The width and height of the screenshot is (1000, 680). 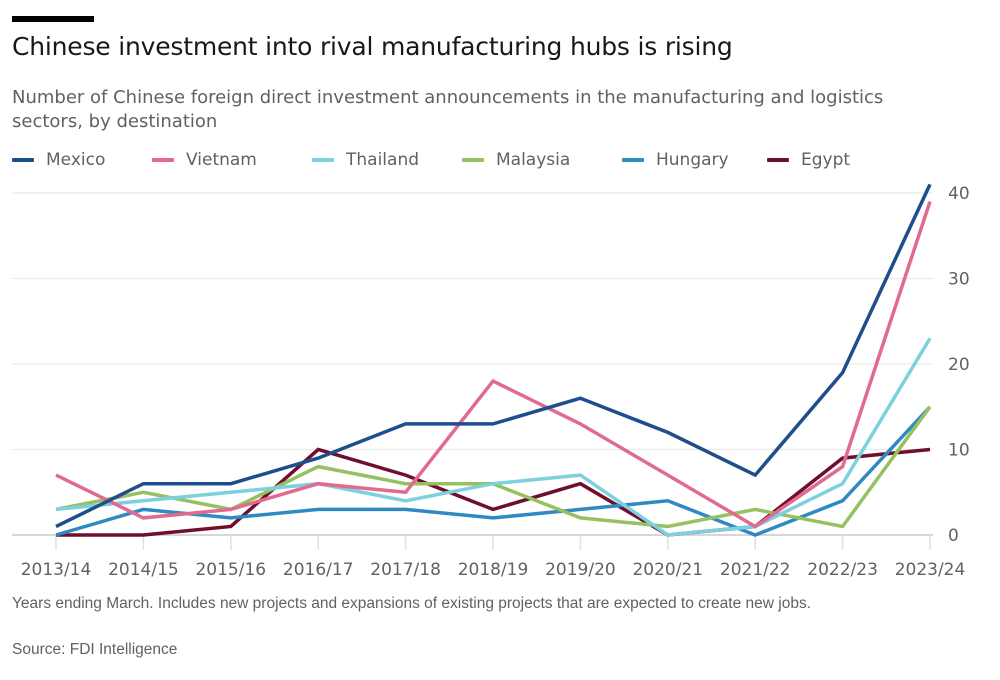 What do you see at coordinates (53, 19) in the screenshot?
I see `brand-bar` at bounding box center [53, 19].